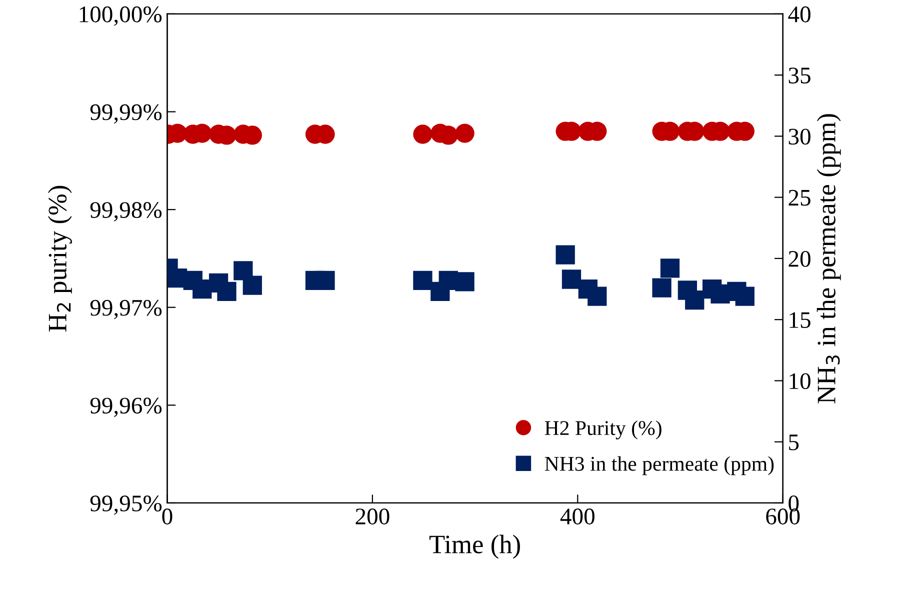 The height and width of the screenshot is (606, 904). I want to click on y2-tick-label: 40, so click(799, 14).